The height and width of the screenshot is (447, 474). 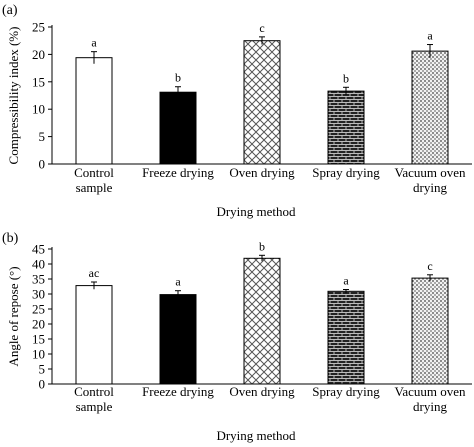 What do you see at coordinates (38, 249) in the screenshot?
I see `y-tick-label: 45` at bounding box center [38, 249].